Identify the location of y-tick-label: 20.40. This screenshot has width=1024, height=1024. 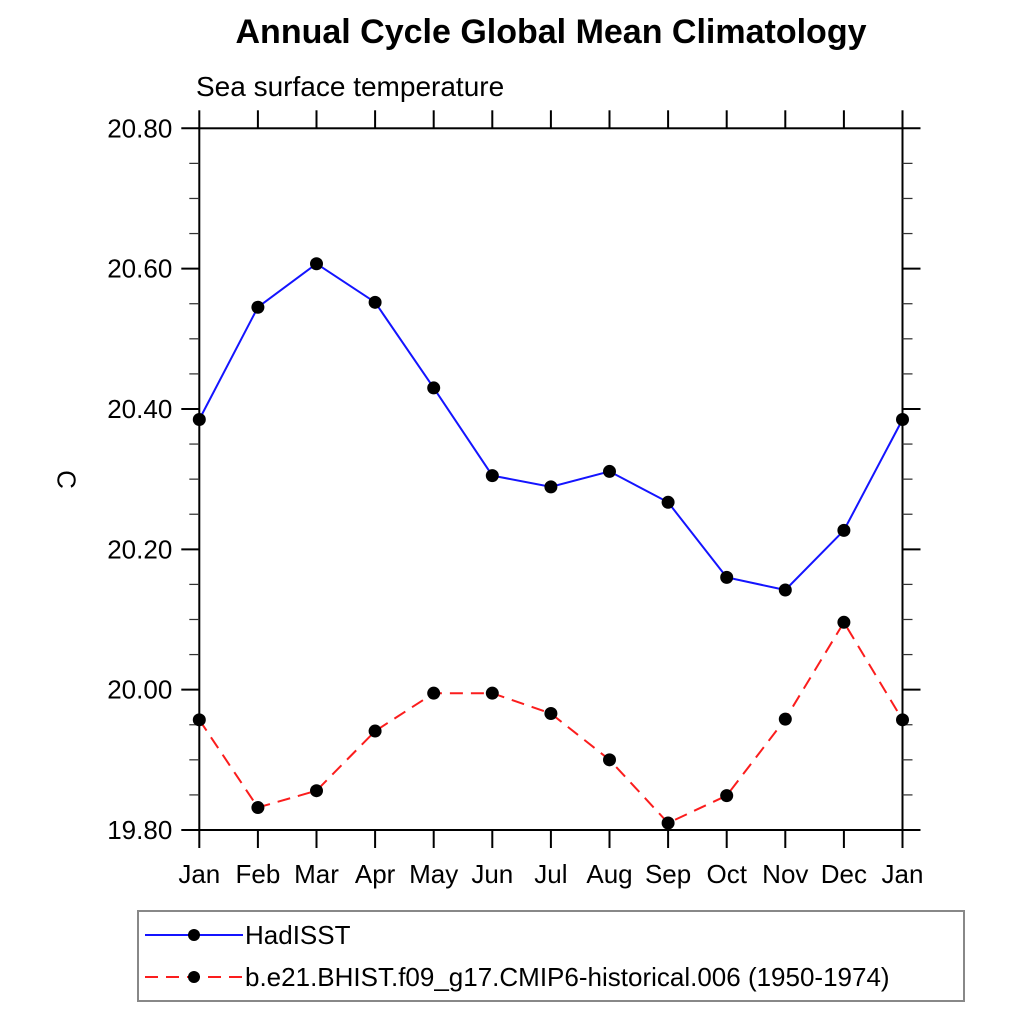
(139, 409).